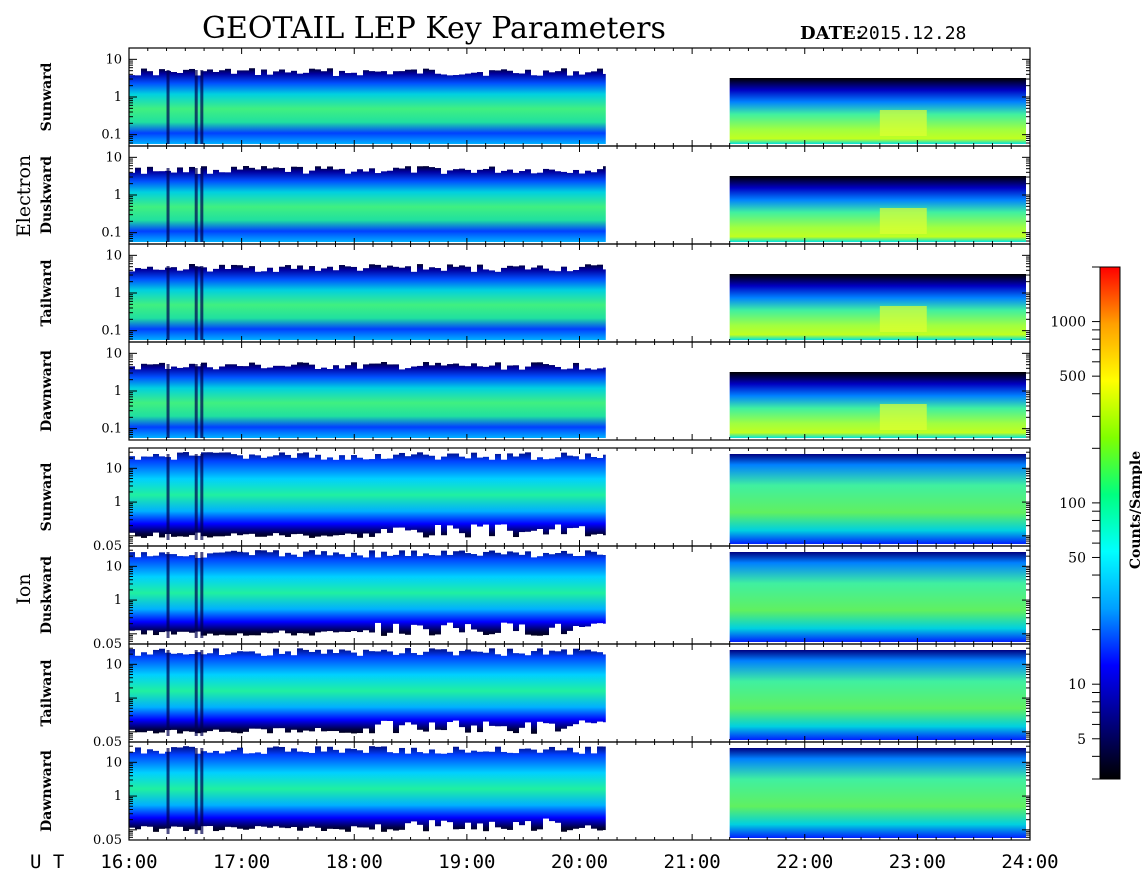 The height and width of the screenshot is (880, 1142). I want to click on panel-electron-sunward: 10 1 0.1 Sunward, so click(535, 97).